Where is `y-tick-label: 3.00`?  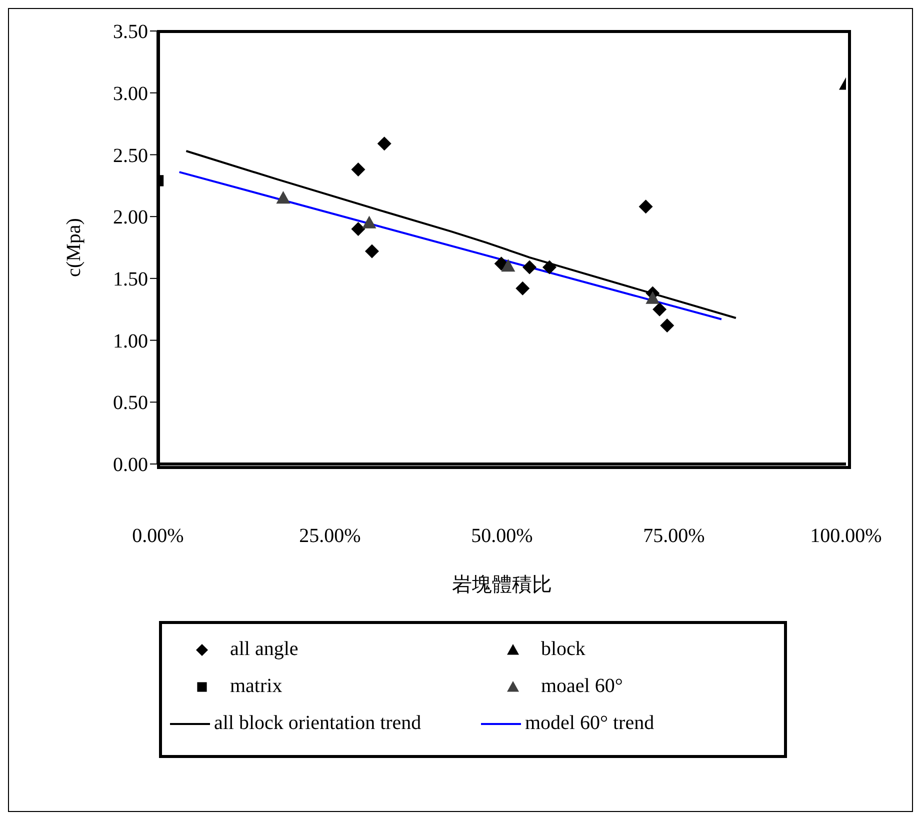 y-tick-label: 3.00 is located at coordinates (130, 93).